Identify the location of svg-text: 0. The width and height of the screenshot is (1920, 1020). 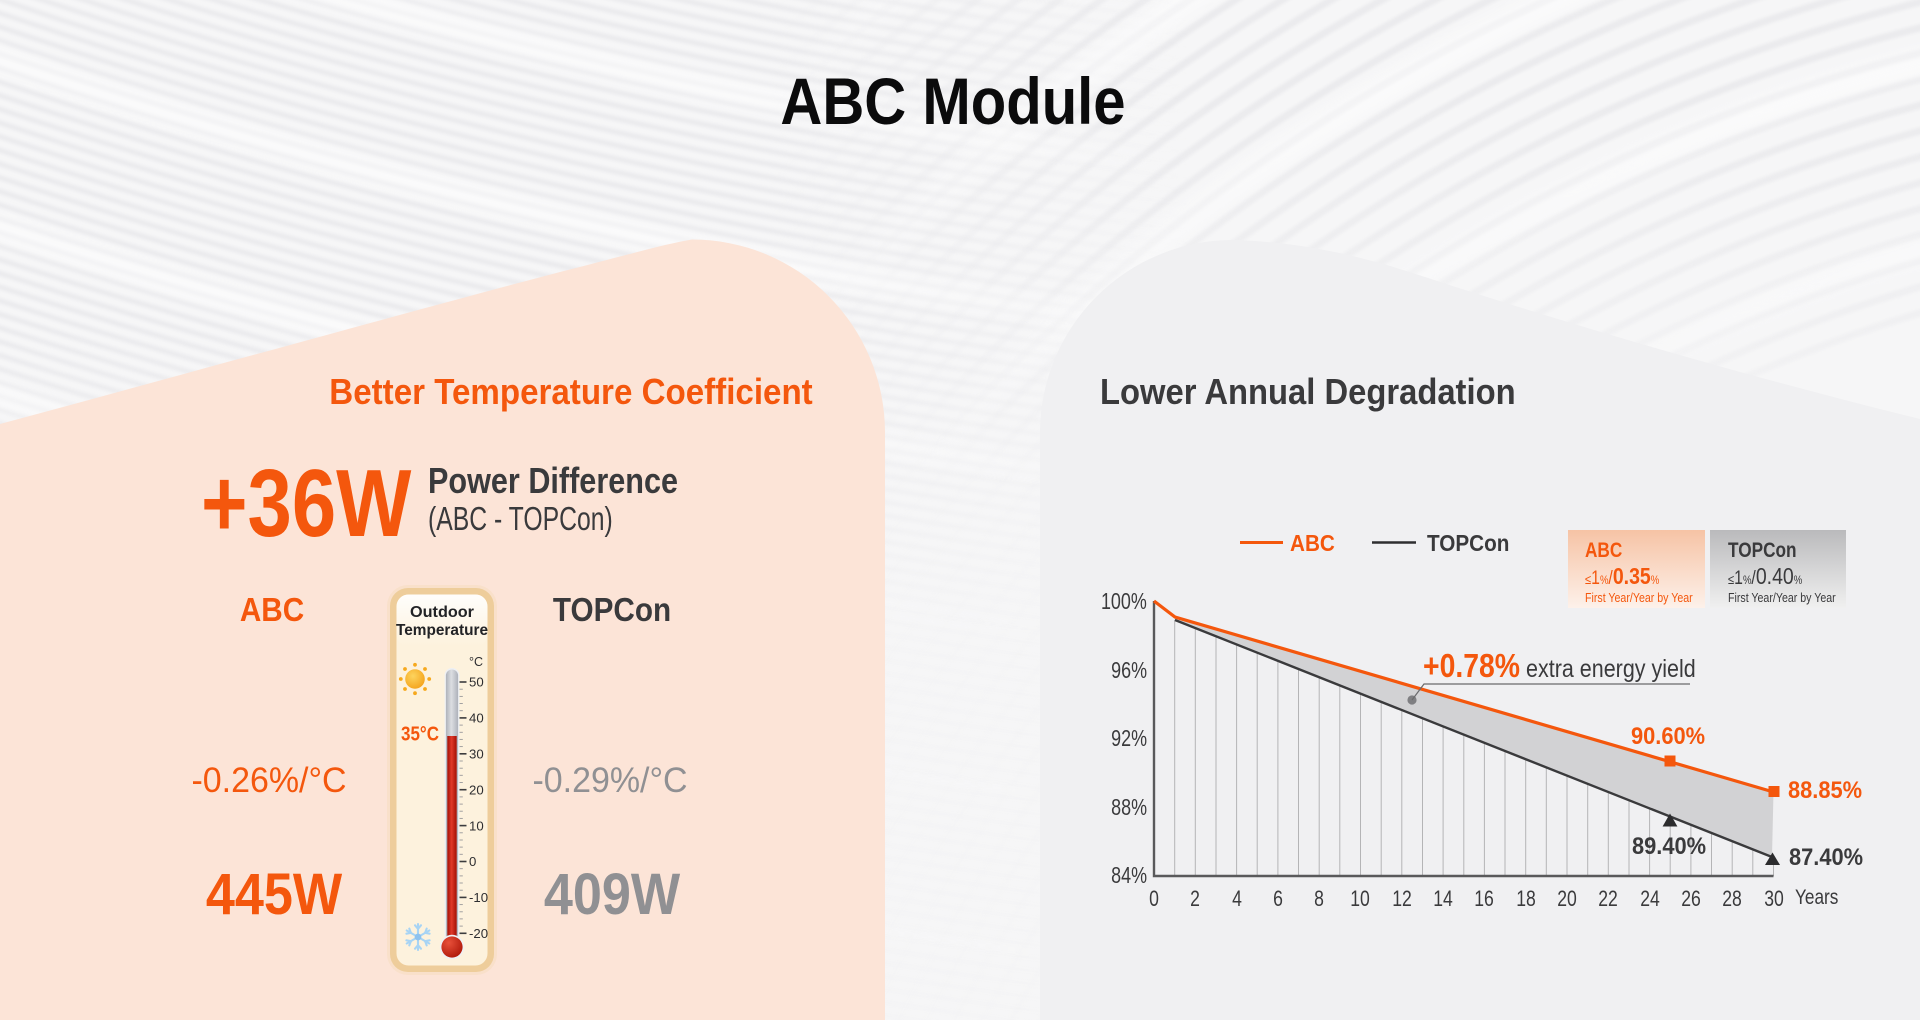
(472, 861).